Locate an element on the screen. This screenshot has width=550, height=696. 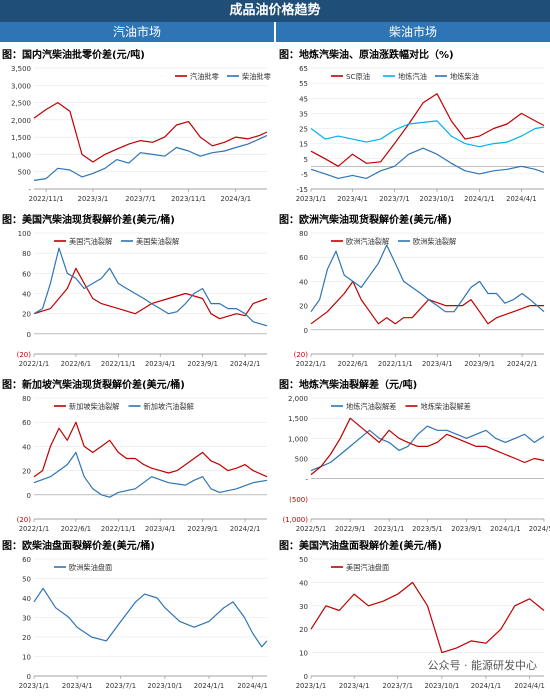
x-tick-label: 2023/5/1 is located at coordinates (427, 529).